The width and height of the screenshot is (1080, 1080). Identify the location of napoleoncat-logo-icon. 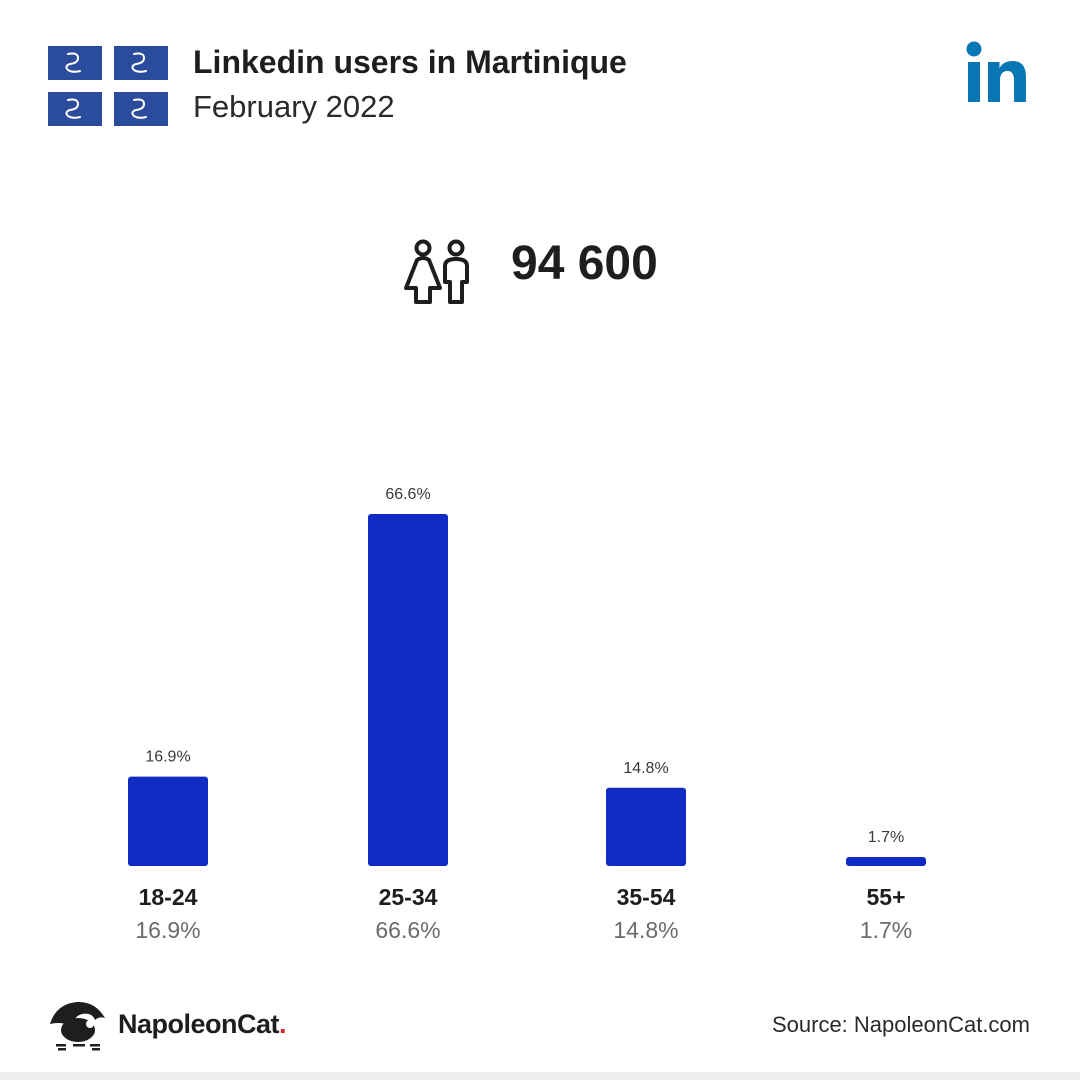
(77, 1026).